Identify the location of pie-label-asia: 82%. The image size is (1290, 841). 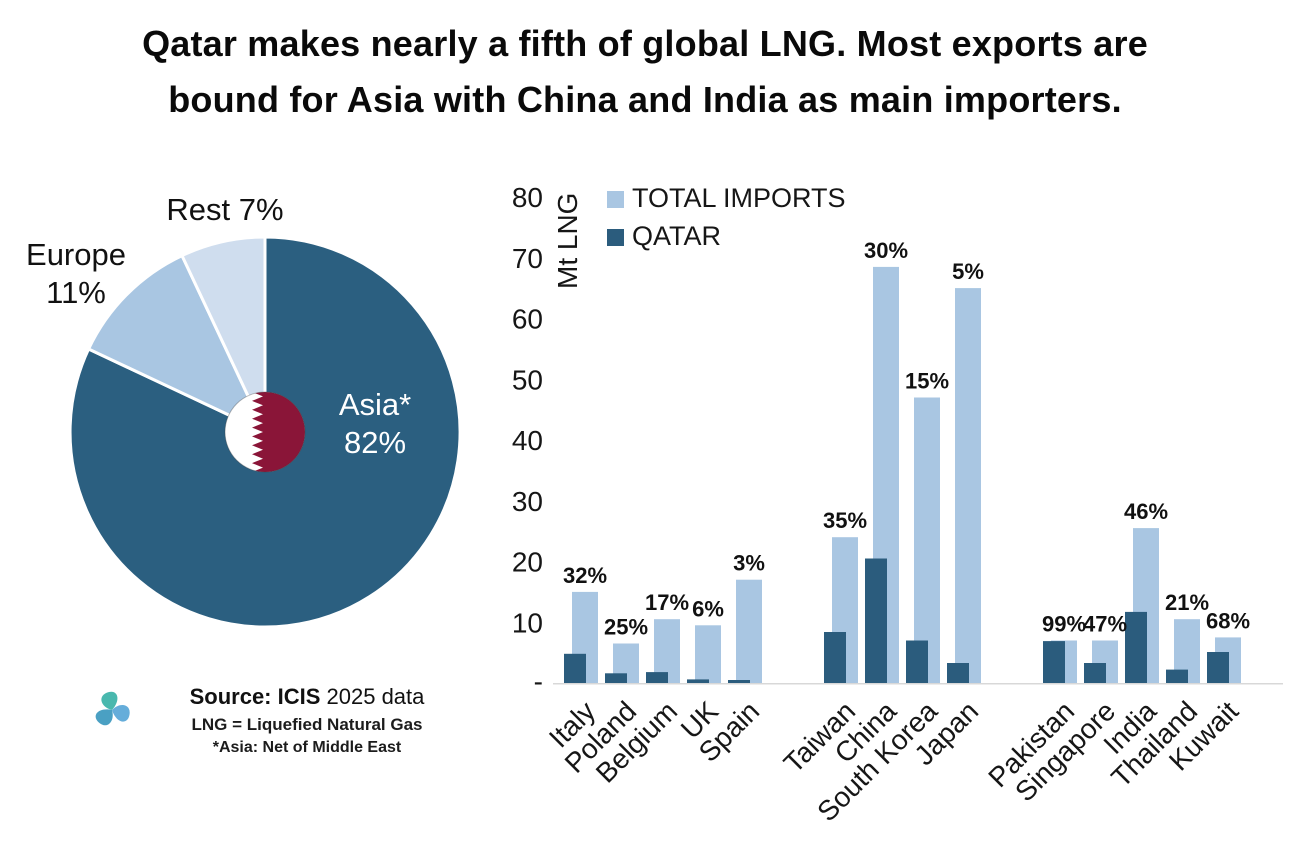
(375, 442).